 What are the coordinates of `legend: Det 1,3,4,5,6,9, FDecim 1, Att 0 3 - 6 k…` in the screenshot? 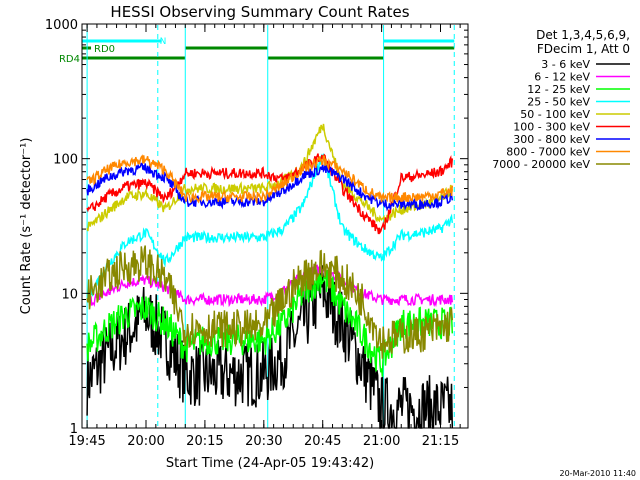 It's located at (561, 99).